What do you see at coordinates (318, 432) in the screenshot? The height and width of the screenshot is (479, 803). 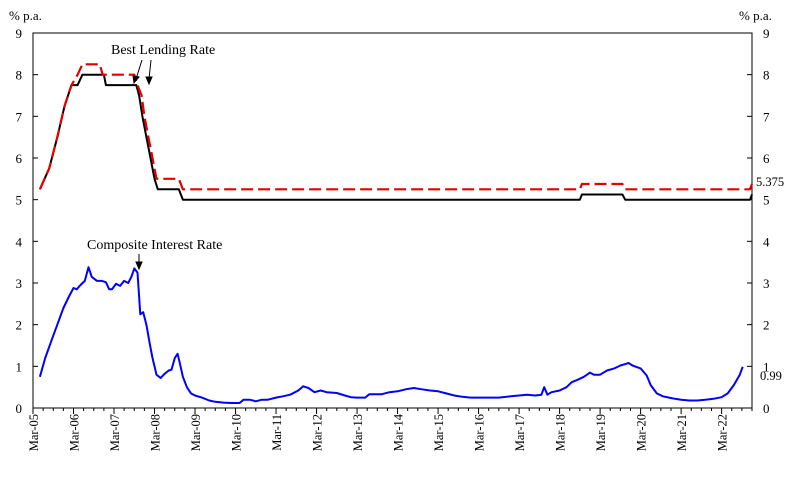 I see `x-tick-label: Mar-12` at bounding box center [318, 432].